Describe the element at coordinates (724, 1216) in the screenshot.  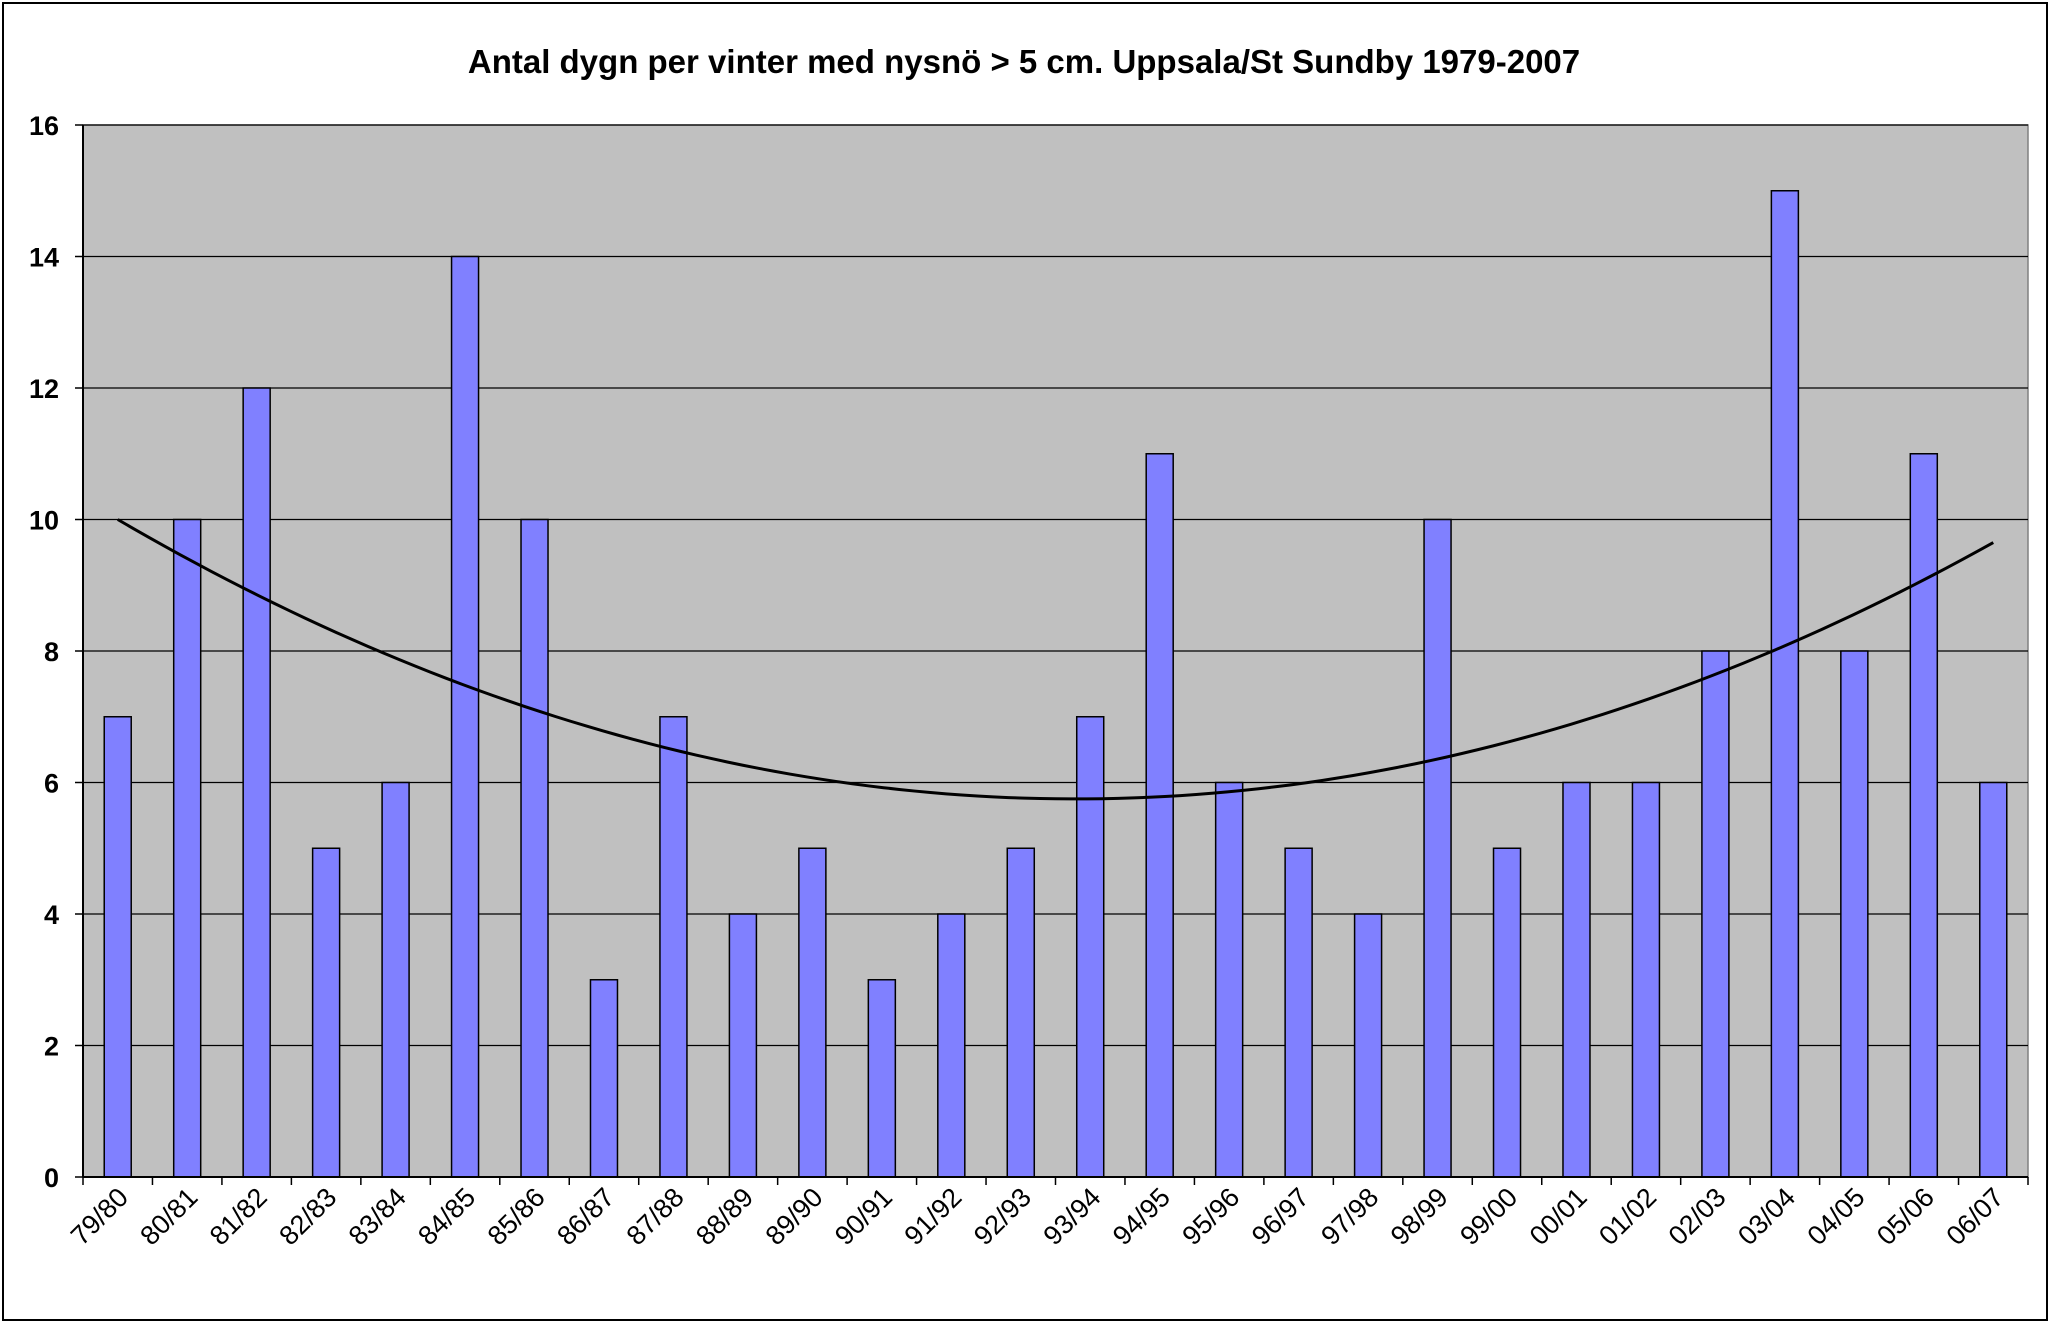
I see `x-tick-label: 88/89` at that location.